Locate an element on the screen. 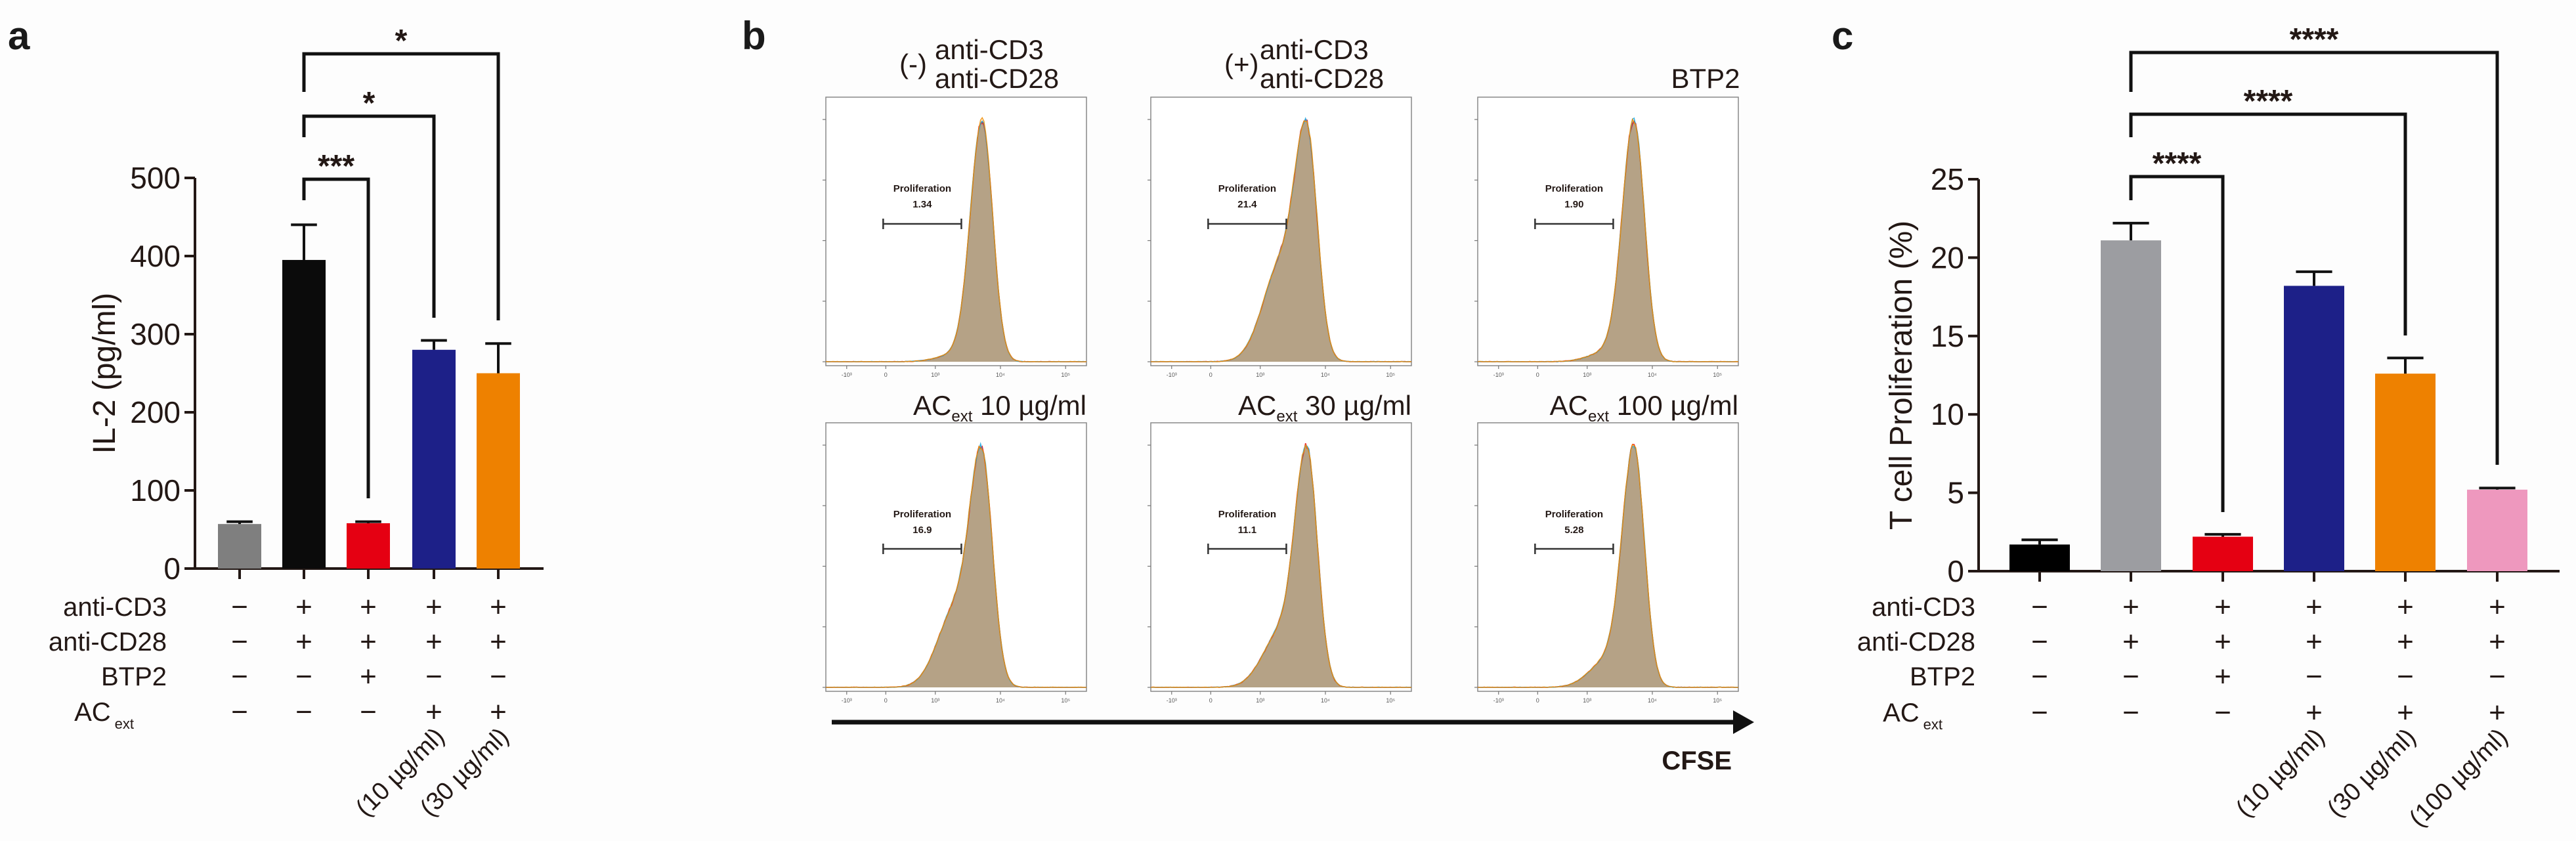 The height and width of the screenshot is (841, 2576). condition-name: anti-CD28 is located at coordinates (108, 642).